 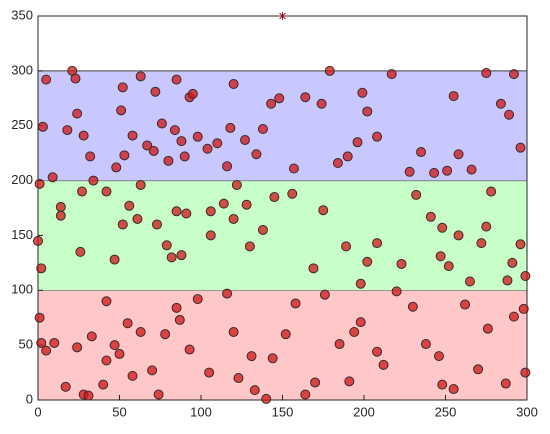 What do you see at coordinates (37, 411) in the screenshot?
I see `x-tick-label: 0` at bounding box center [37, 411].